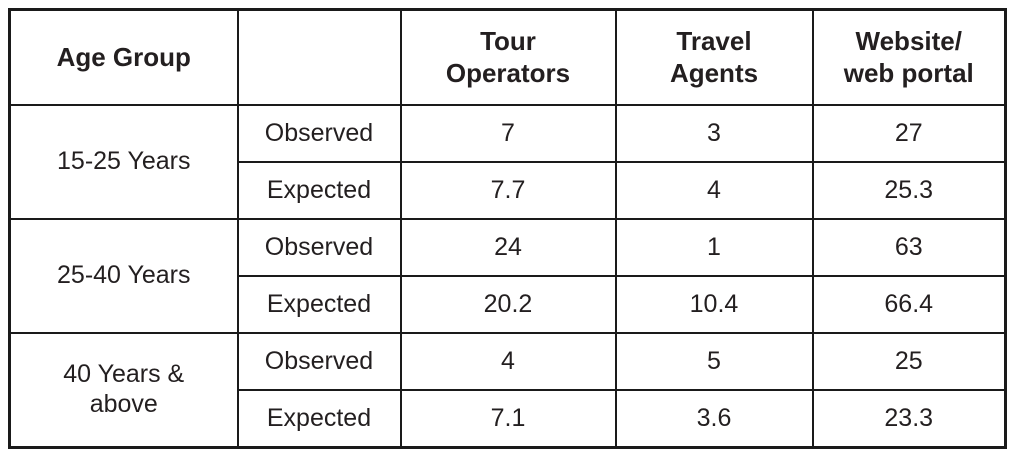 The width and height of the screenshot is (1014, 454). I want to click on col-header-travel-agents: Travel Agents, so click(714, 57).